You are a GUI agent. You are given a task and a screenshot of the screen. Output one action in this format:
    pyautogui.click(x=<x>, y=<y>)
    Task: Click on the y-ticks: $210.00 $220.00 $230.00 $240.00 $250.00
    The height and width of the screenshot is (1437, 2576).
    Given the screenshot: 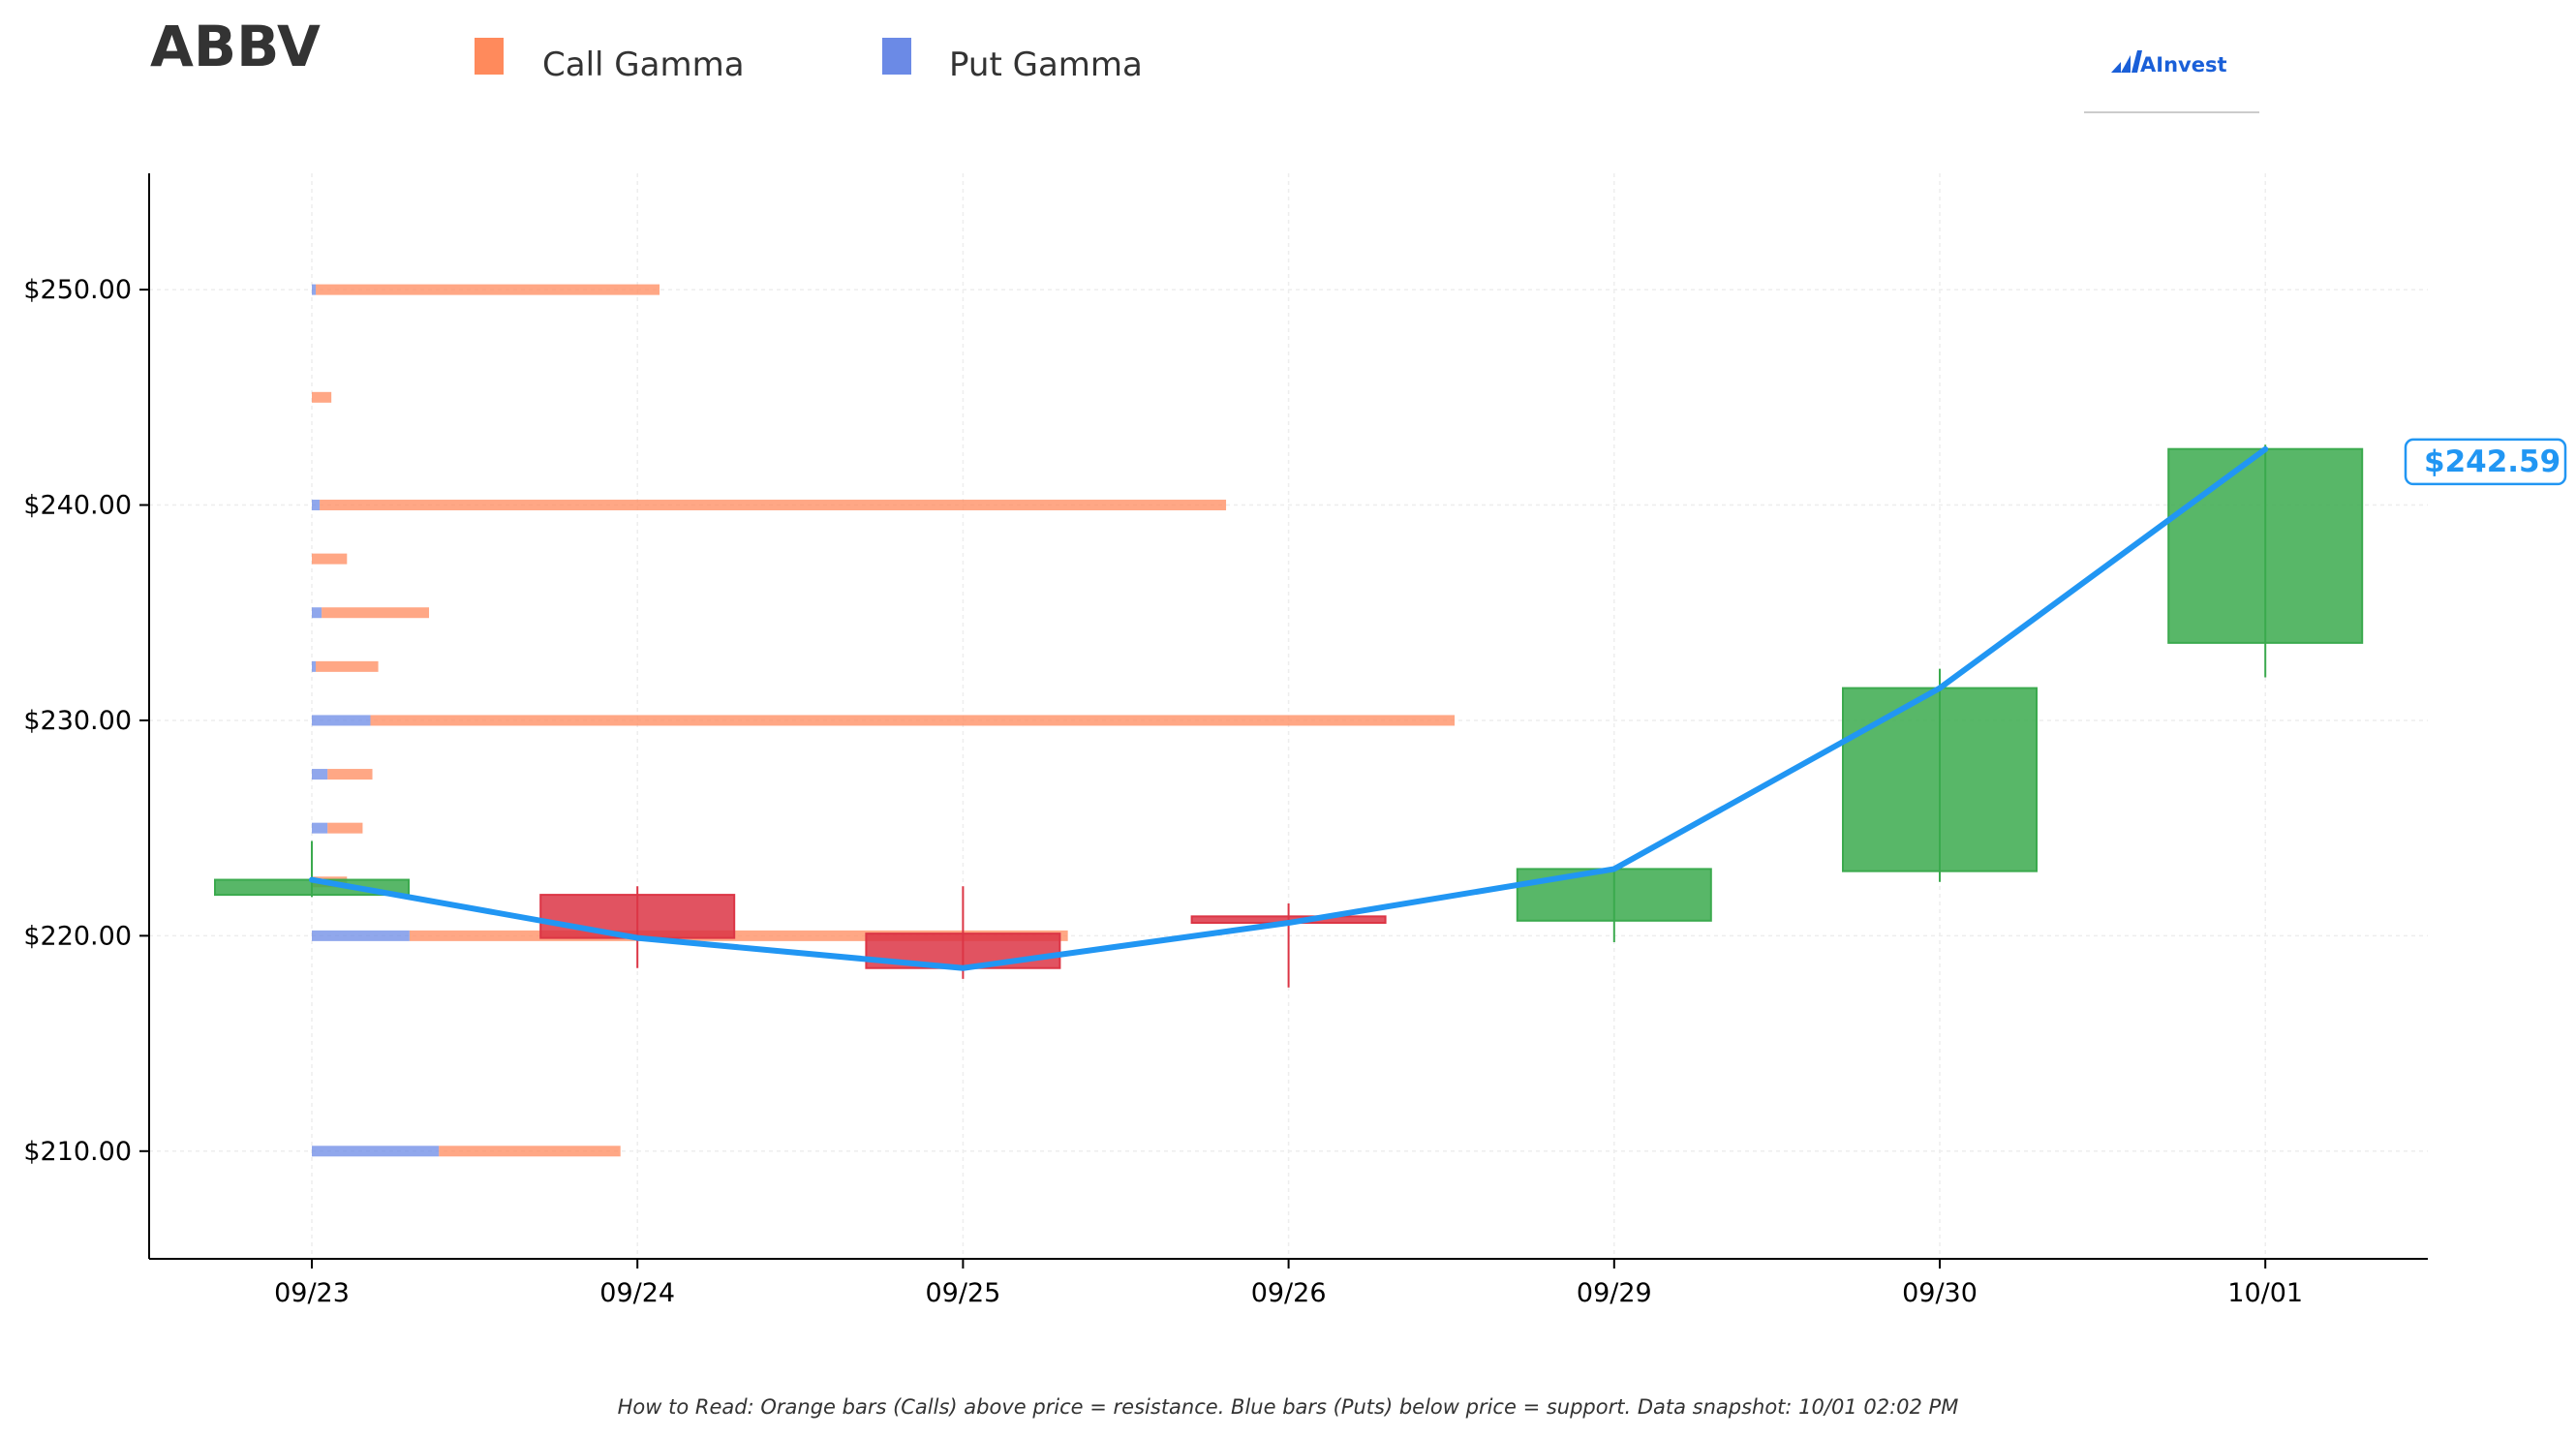 What is the action you would take?
    pyautogui.click(x=86, y=721)
    